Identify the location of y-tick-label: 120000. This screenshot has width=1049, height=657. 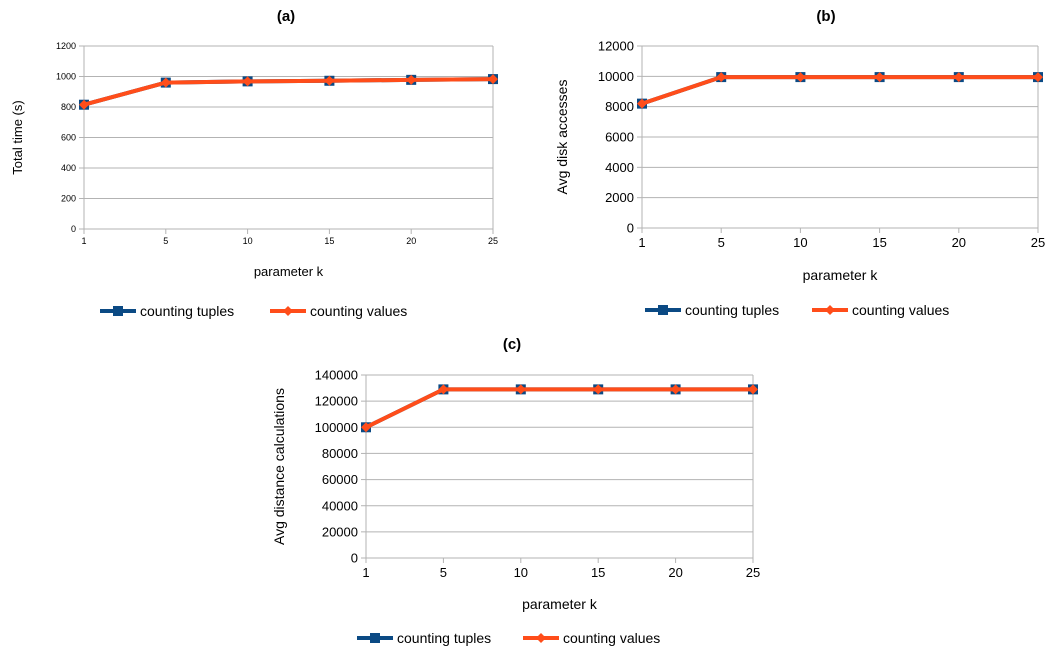
(336, 401).